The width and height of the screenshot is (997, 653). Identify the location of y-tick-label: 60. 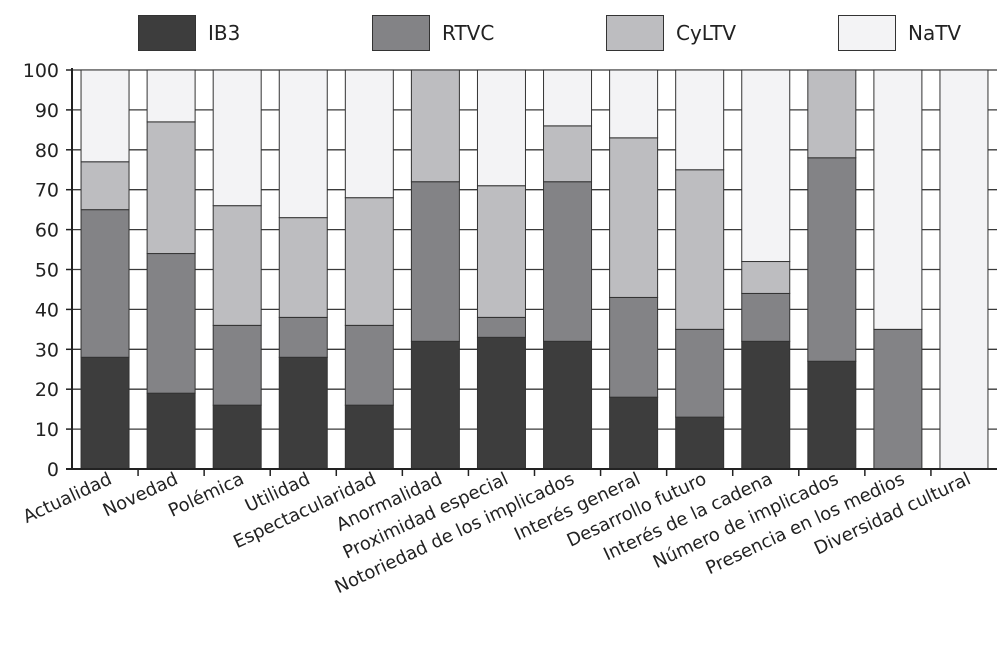
(47, 231).